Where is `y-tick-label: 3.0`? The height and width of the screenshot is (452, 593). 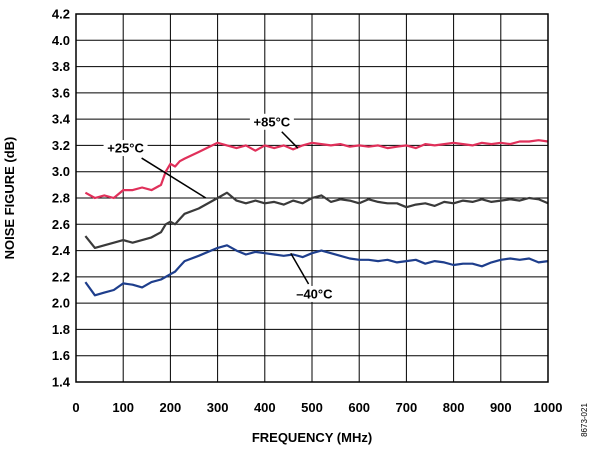 y-tick-label: 3.0 is located at coordinates (61, 171).